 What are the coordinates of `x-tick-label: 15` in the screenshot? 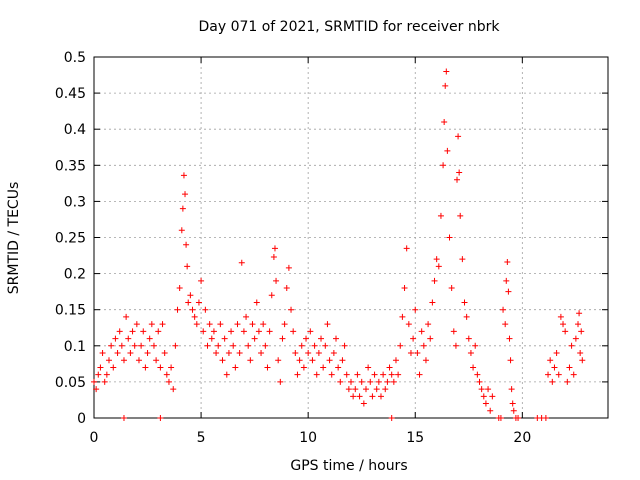 It's located at (415, 438).